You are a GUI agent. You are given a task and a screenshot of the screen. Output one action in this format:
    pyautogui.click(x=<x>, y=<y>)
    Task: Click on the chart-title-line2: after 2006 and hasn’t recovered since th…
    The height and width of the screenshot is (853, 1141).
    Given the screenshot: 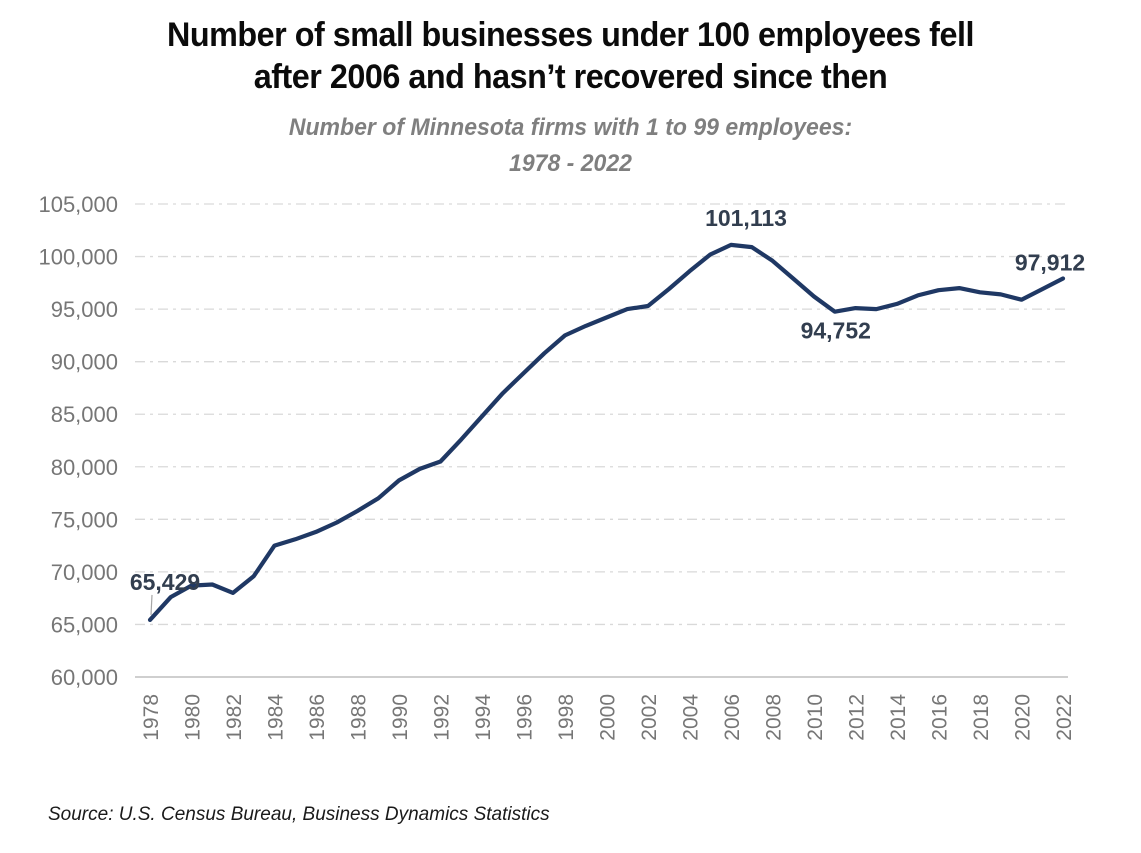 What is the action you would take?
    pyautogui.click(x=570, y=77)
    